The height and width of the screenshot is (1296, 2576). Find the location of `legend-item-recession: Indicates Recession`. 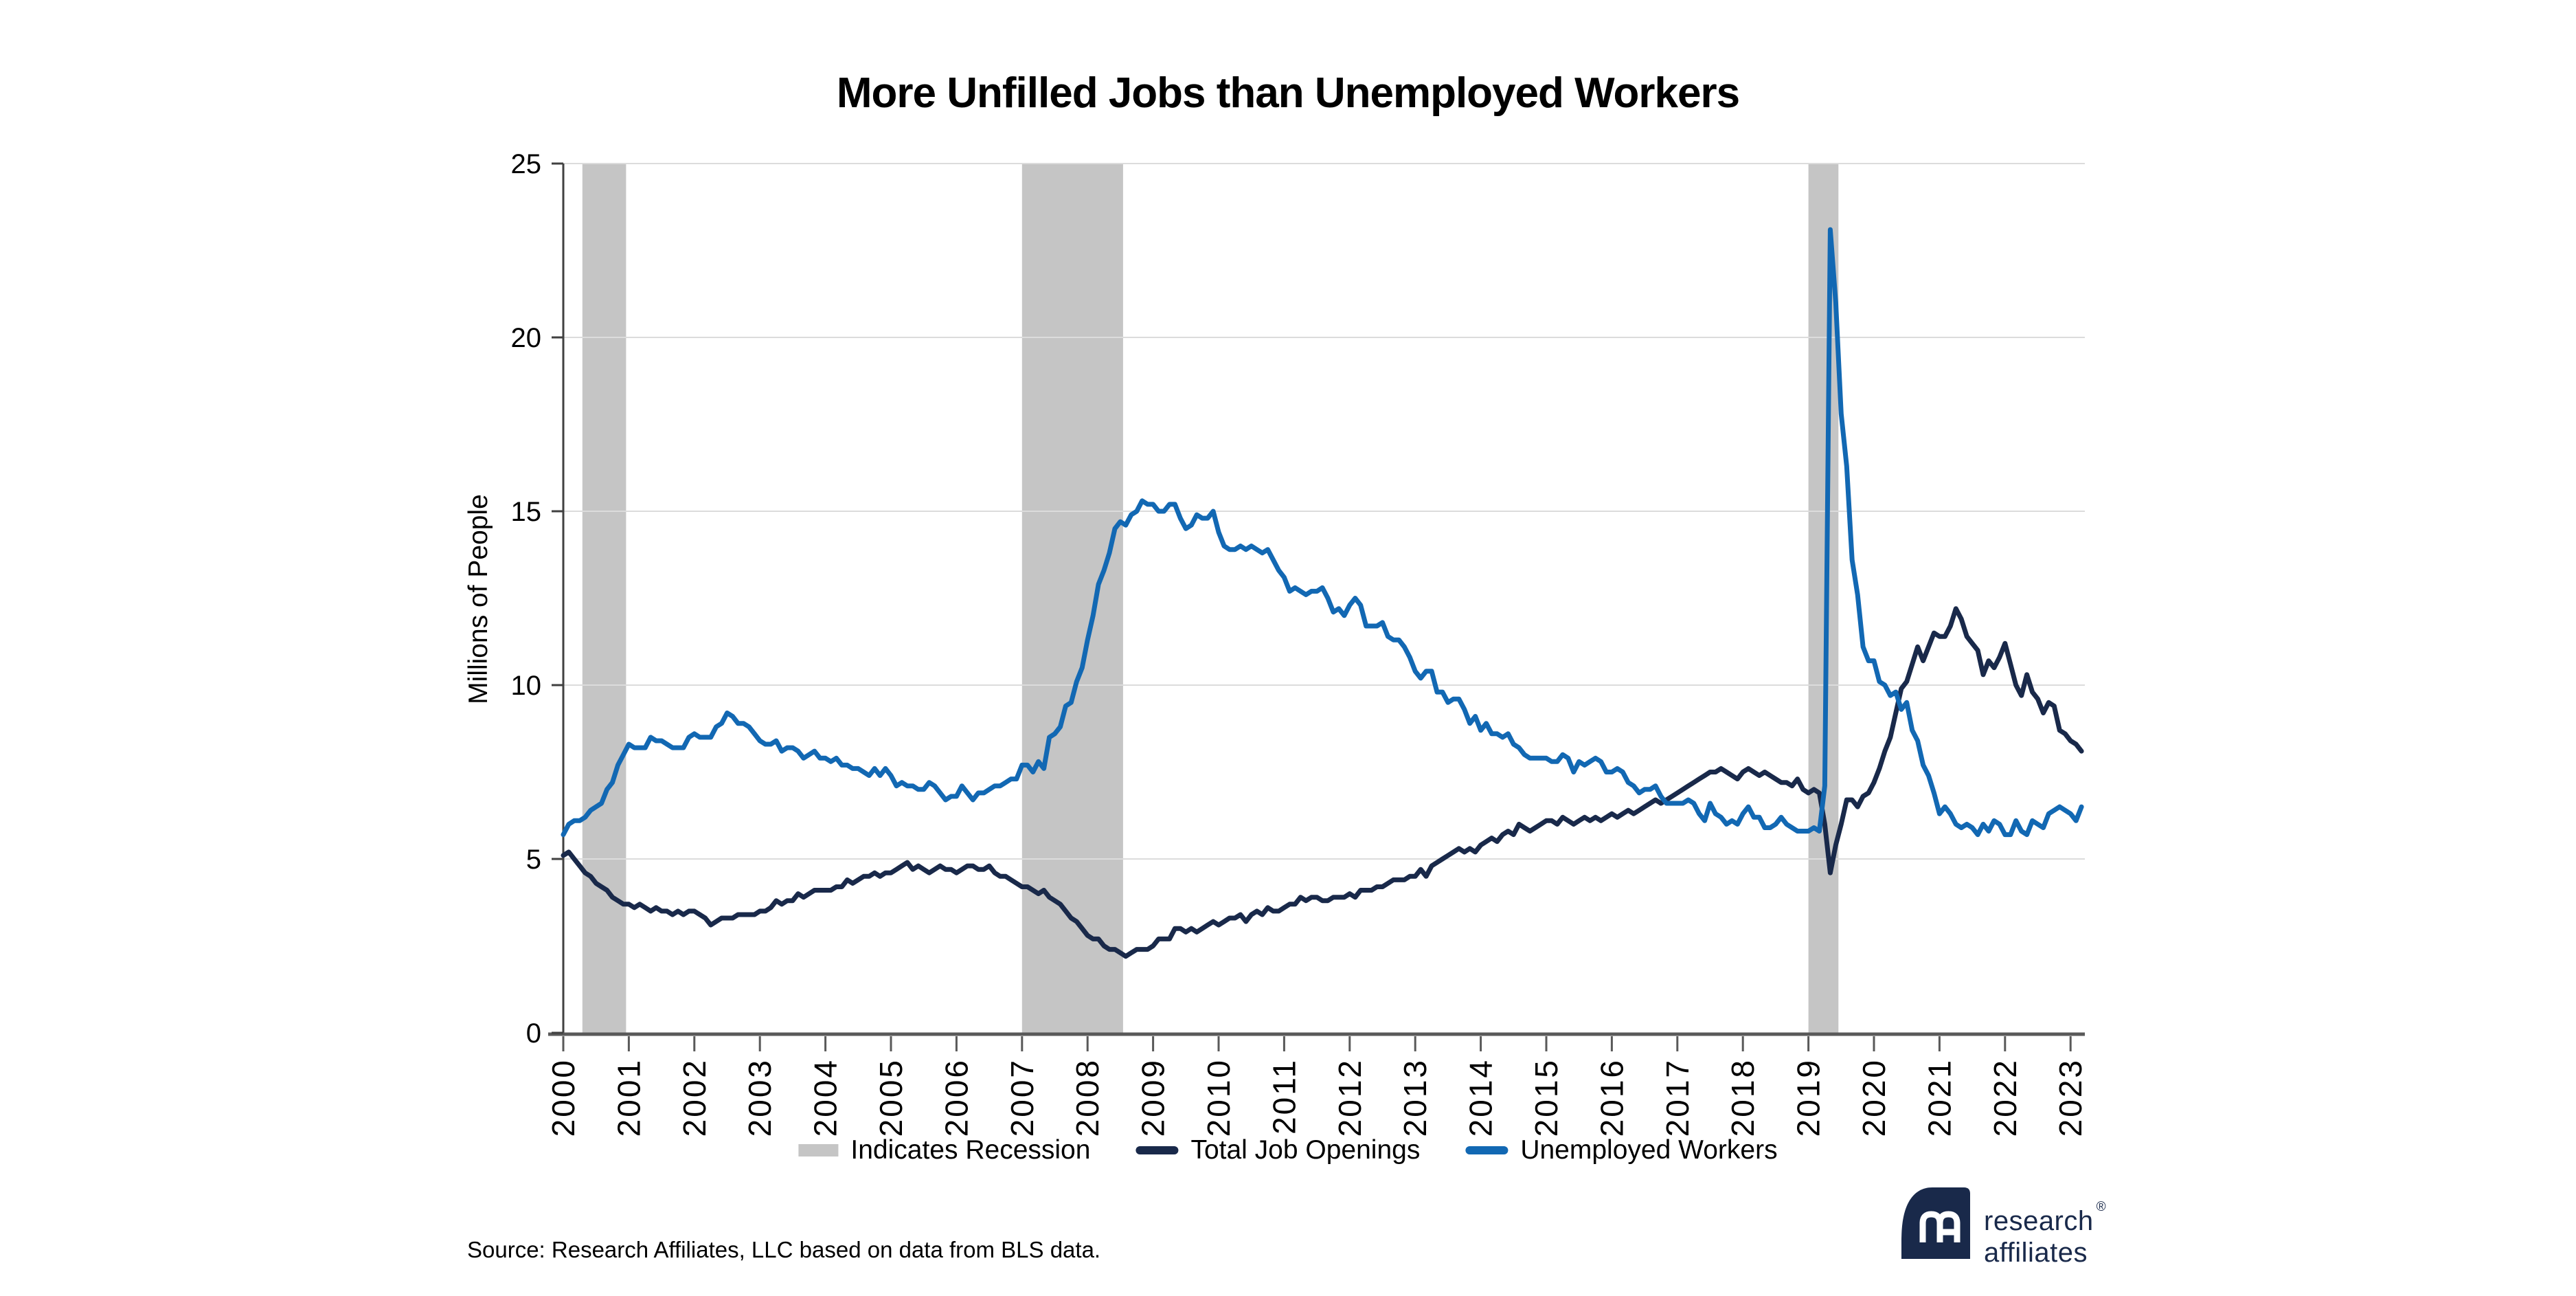

legend-item-recession: Indicates Recession is located at coordinates (944, 1150).